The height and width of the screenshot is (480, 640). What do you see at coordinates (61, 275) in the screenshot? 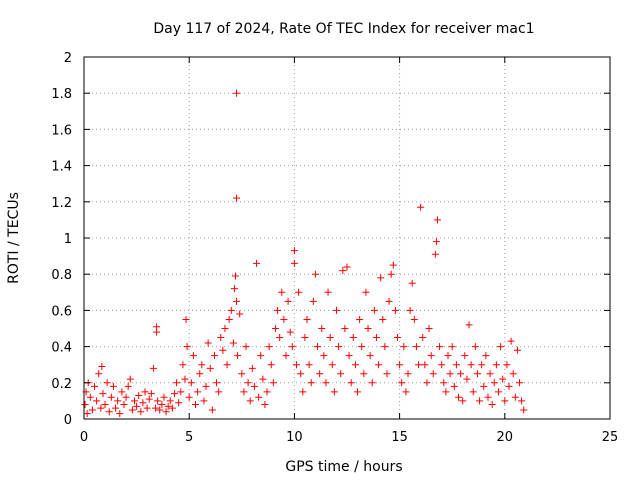
I see `y-tick-label: 0.8` at bounding box center [61, 275].